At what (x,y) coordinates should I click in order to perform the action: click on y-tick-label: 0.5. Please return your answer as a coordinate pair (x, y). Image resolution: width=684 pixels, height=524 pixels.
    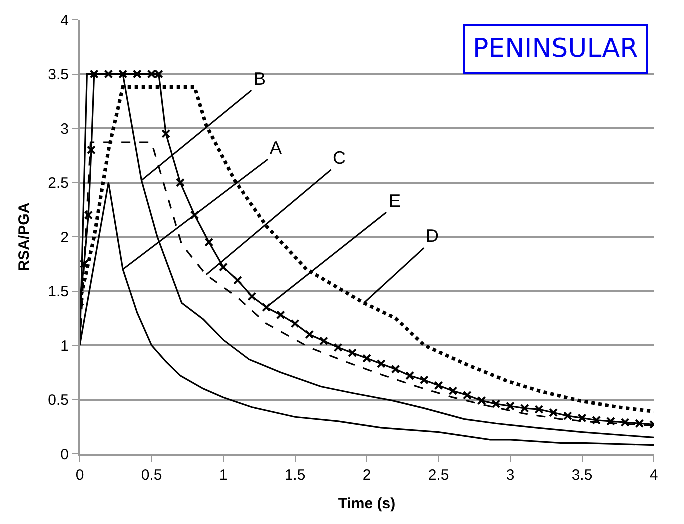
    Looking at the image, I should click on (58, 400).